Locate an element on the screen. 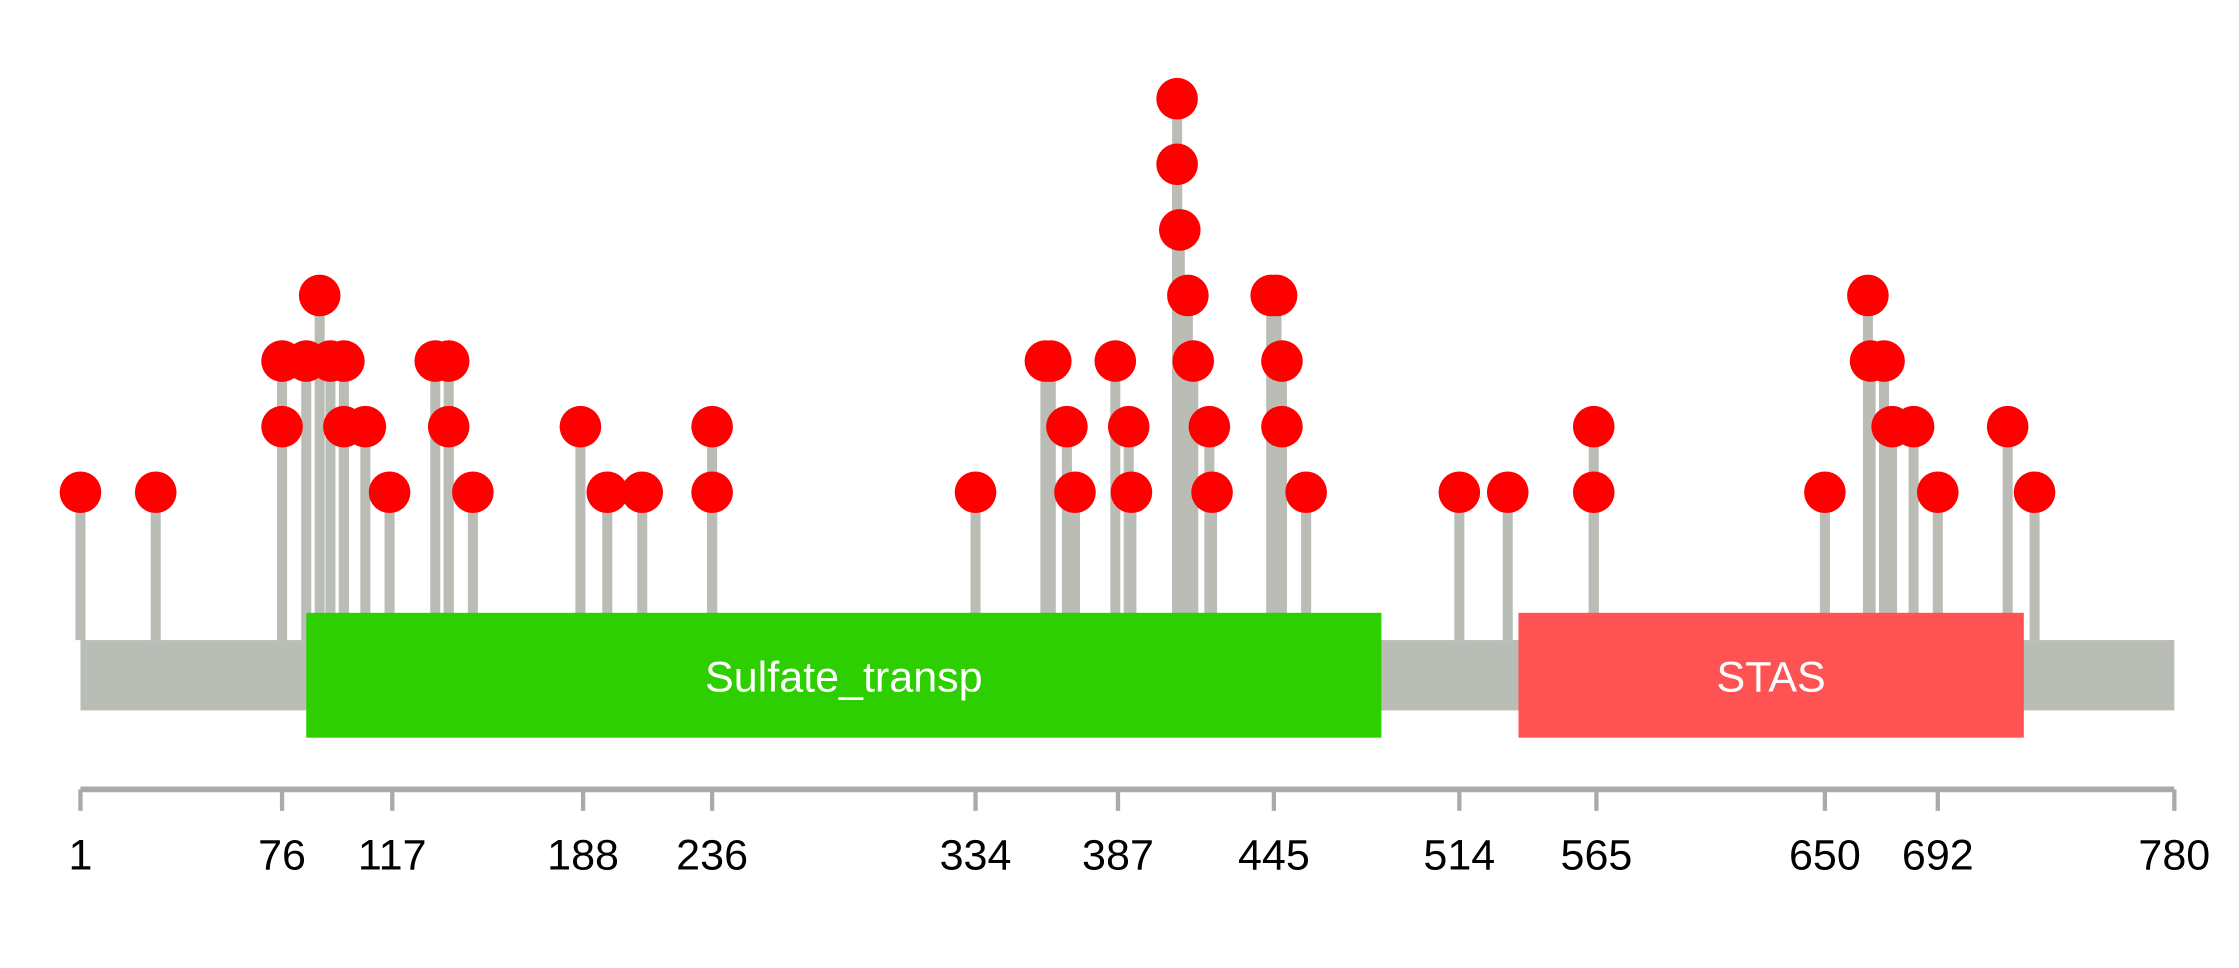 This screenshot has height=968, width=2239. tick-label: 387 is located at coordinates (1118, 856).